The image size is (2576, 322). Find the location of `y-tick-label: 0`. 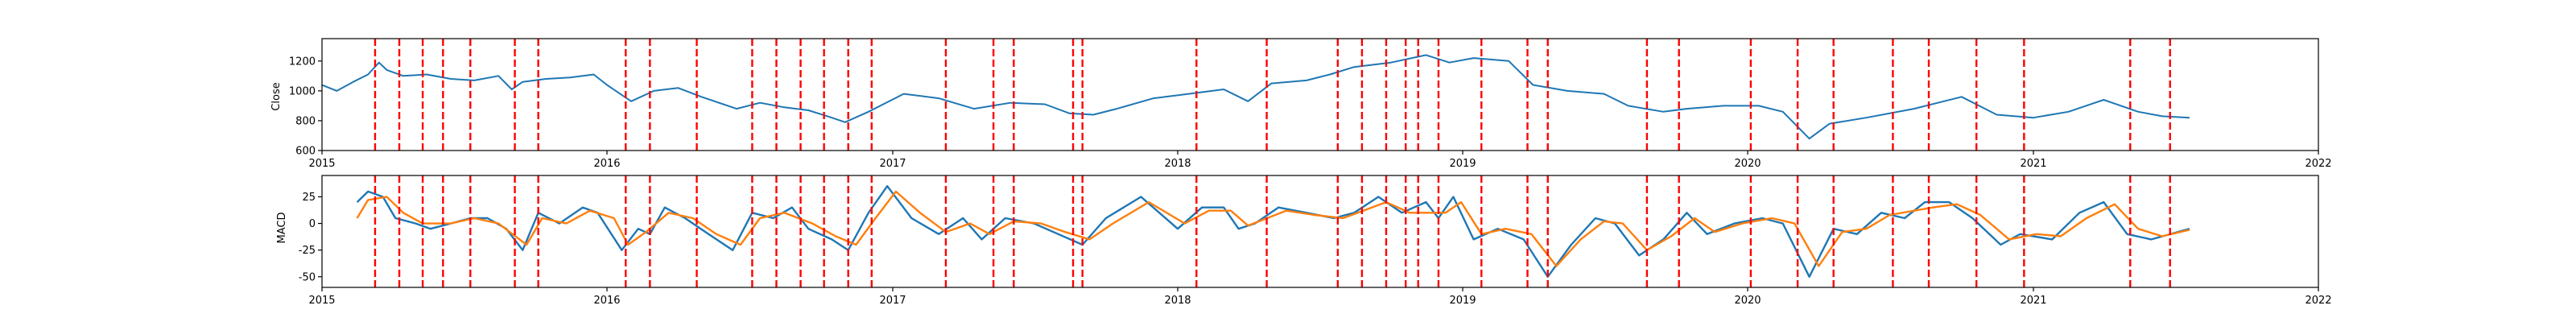

y-tick-label: 0 is located at coordinates (312, 224).